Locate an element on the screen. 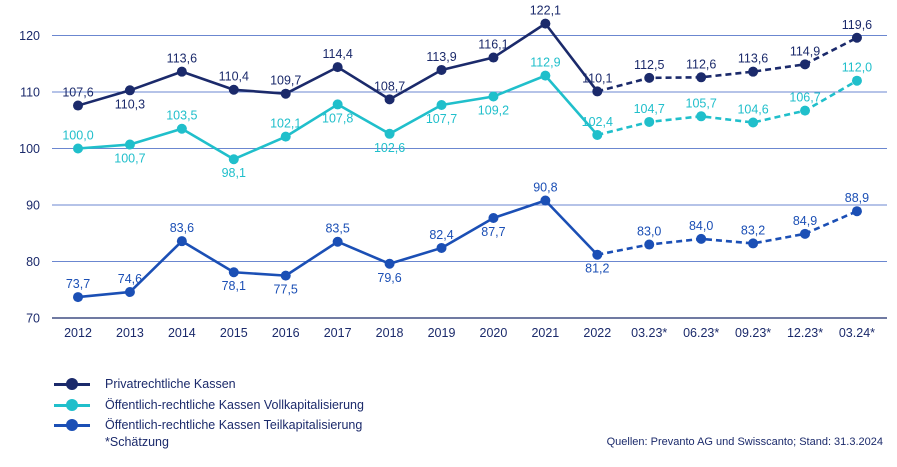  x-tick-label: 09.23* is located at coordinates (753, 333).